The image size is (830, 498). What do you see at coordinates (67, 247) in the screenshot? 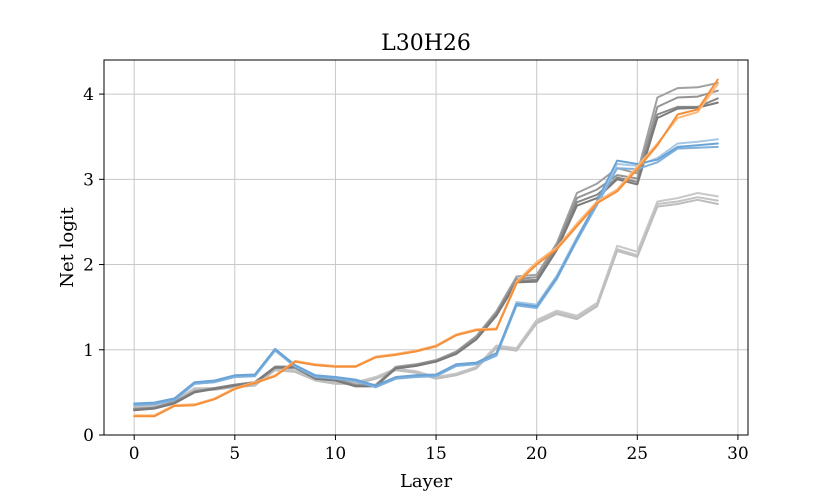
I see `y-axis-label: Net logit` at bounding box center [67, 247].